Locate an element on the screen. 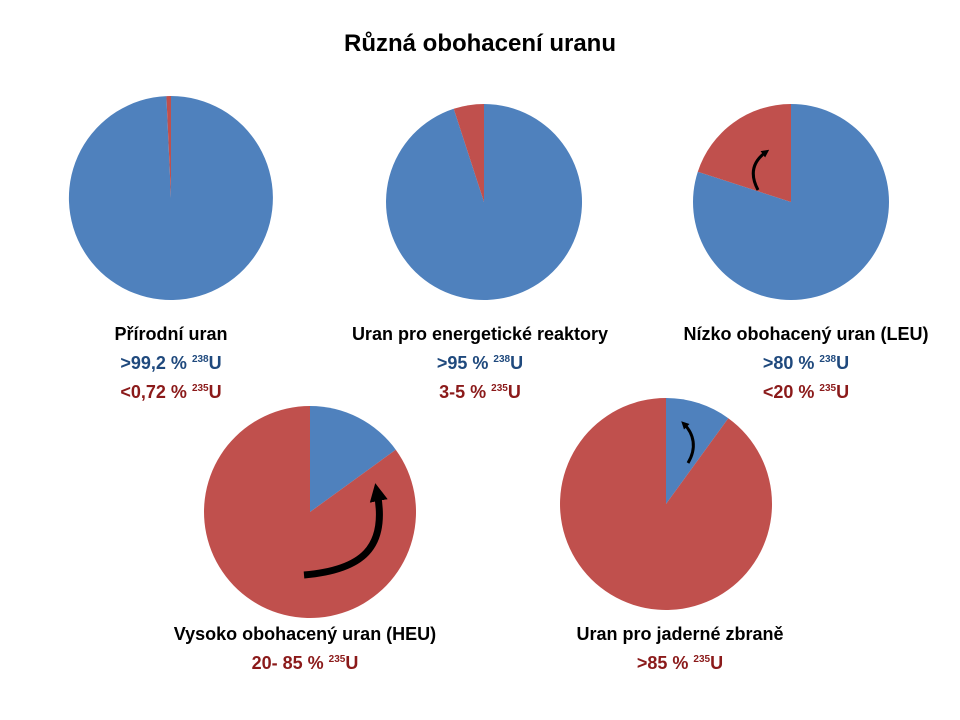 The height and width of the screenshot is (720, 960). legend-235: 20- 85 % 235U is located at coordinates (305, 663).